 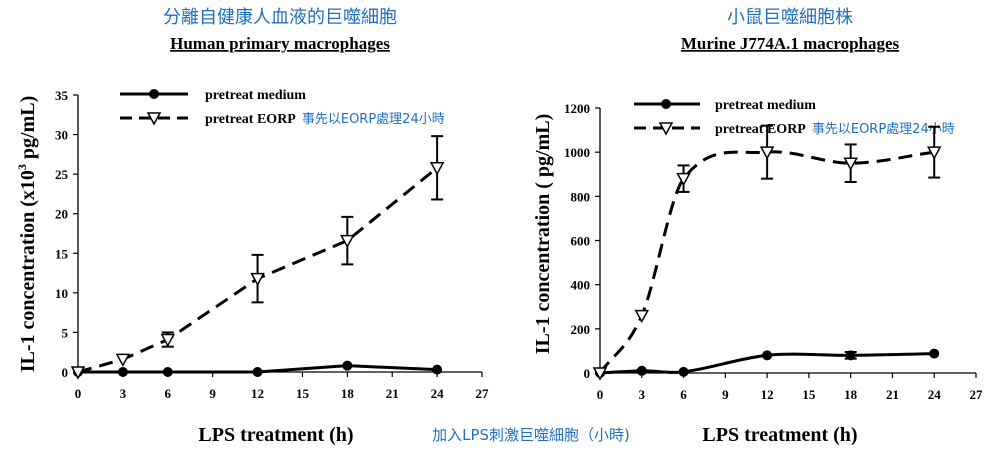 What do you see at coordinates (123, 393) in the screenshot?
I see `left-x-tick-label: 3` at bounding box center [123, 393].